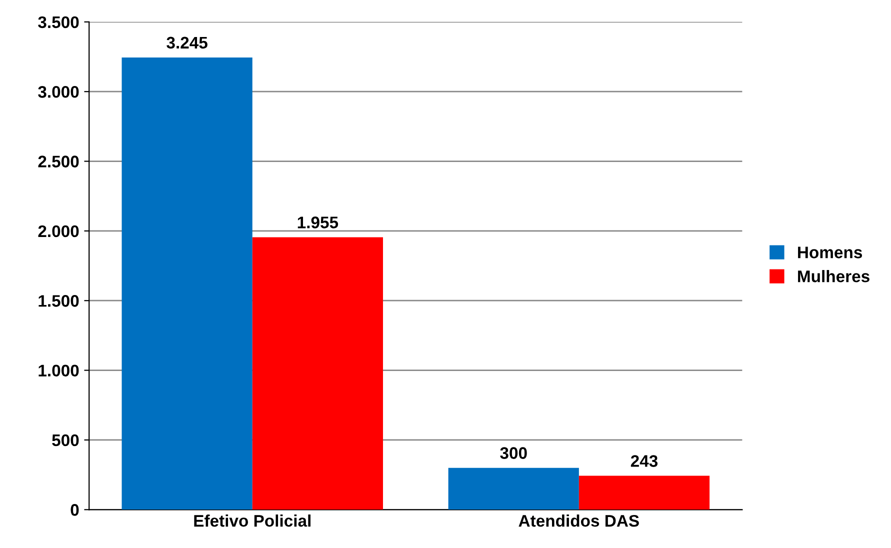 The height and width of the screenshot is (548, 891). What do you see at coordinates (58, 231) in the screenshot?
I see `y-tick-label: 2.000` at bounding box center [58, 231].